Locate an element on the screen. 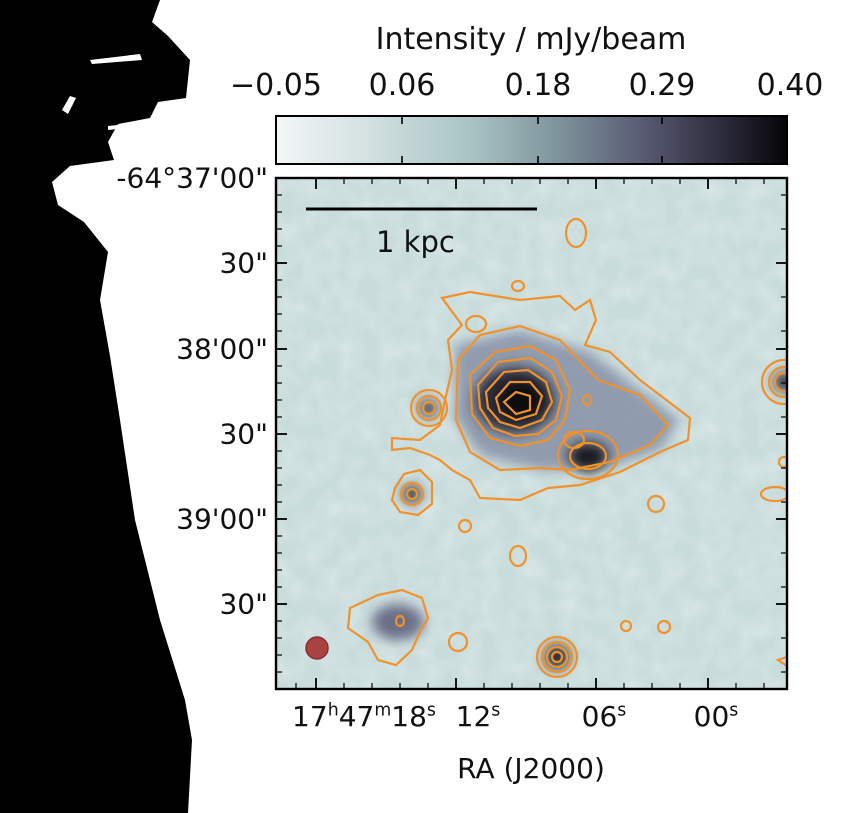 The image size is (850, 813). ra-tick-label: 06s is located at coordinates (604, 716).